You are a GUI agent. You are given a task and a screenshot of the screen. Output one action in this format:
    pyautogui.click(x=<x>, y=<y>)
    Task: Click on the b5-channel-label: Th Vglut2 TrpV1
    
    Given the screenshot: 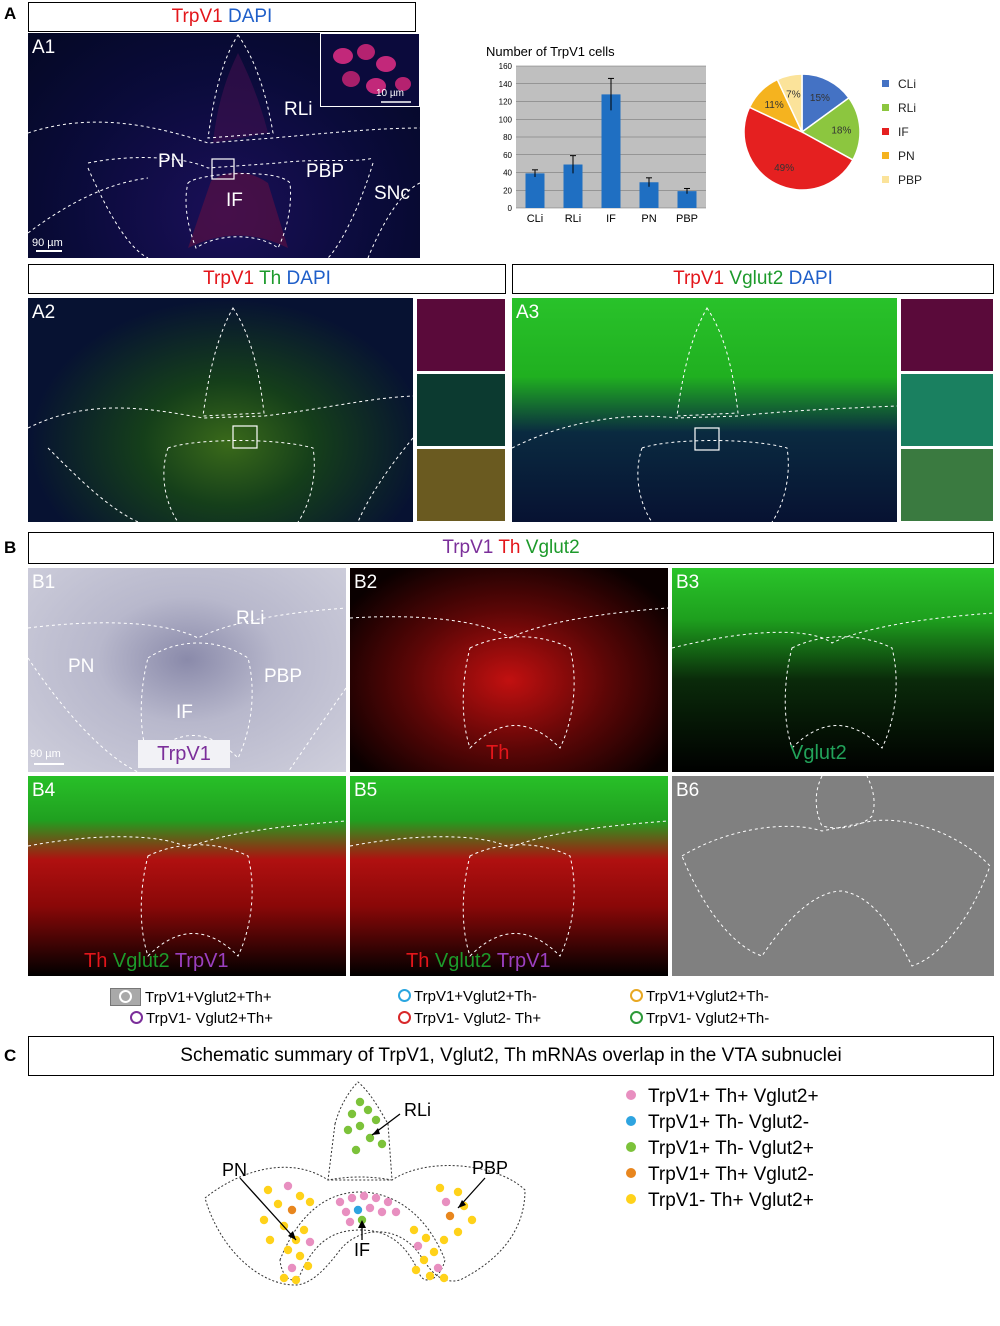 What is the action you would take?
    pyautogui.click(x=478, y=961)
    